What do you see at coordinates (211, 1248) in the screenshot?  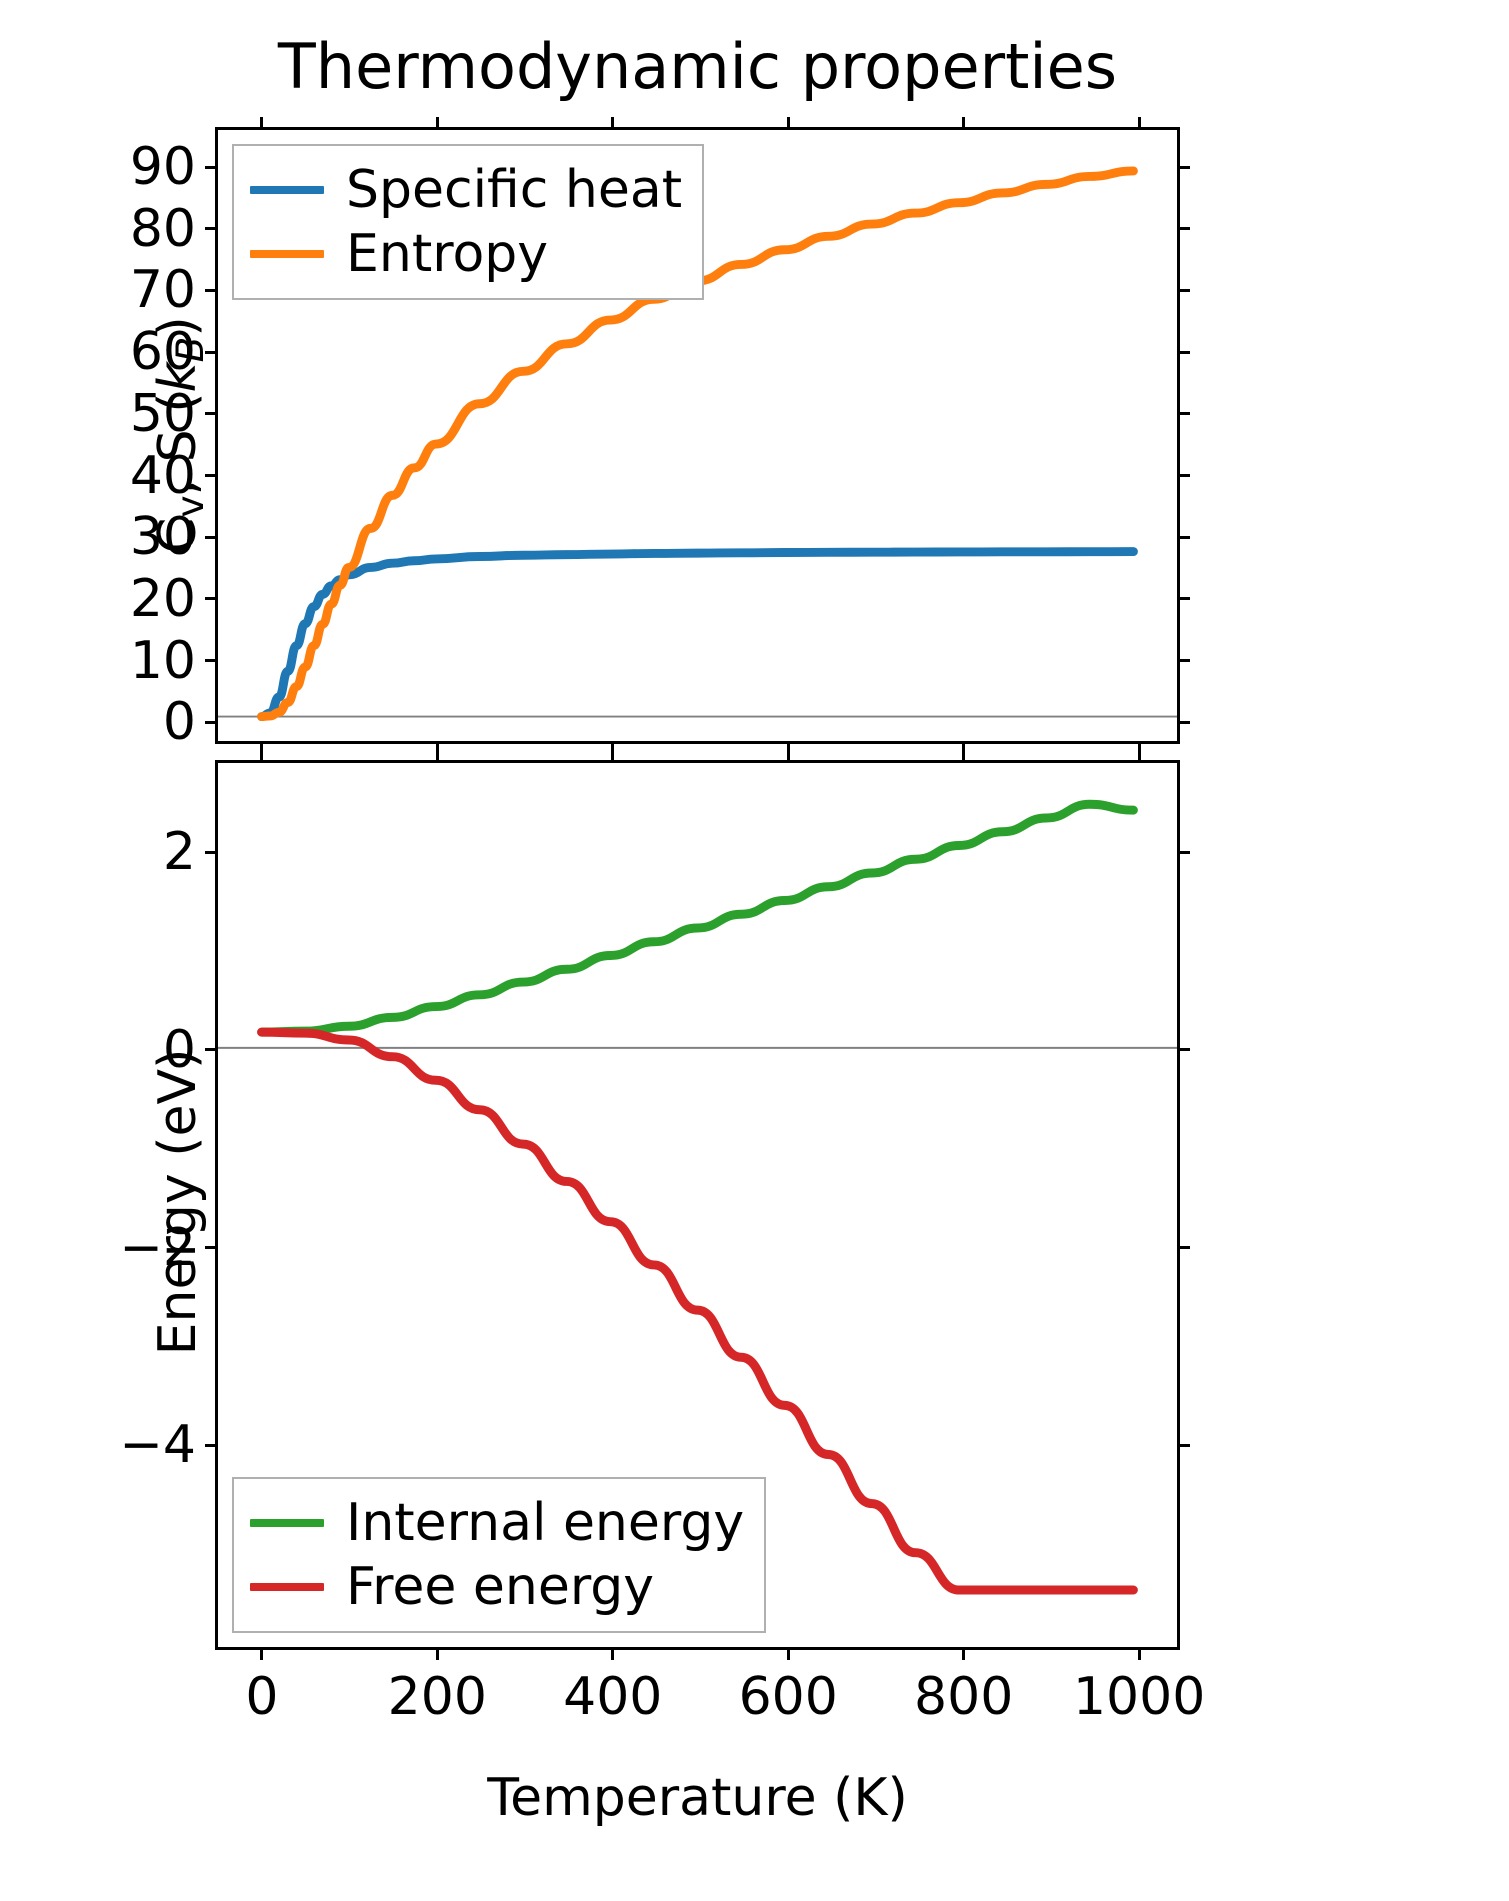 I see `ytick-bottom-−2` at bounding box center [211, 1248].